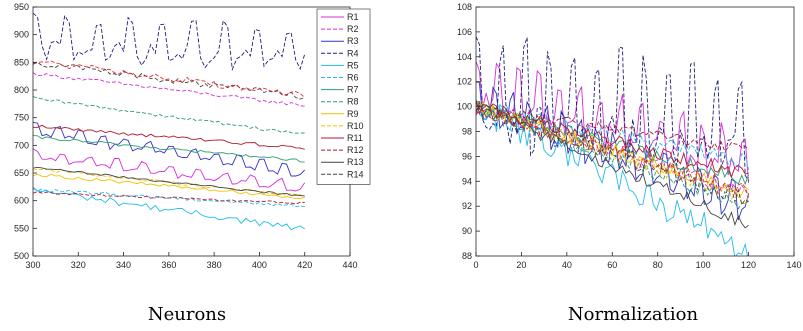 This screenshot has width=803, height=331. I want to click on right-ytick-label: 98, so click(467, 132).